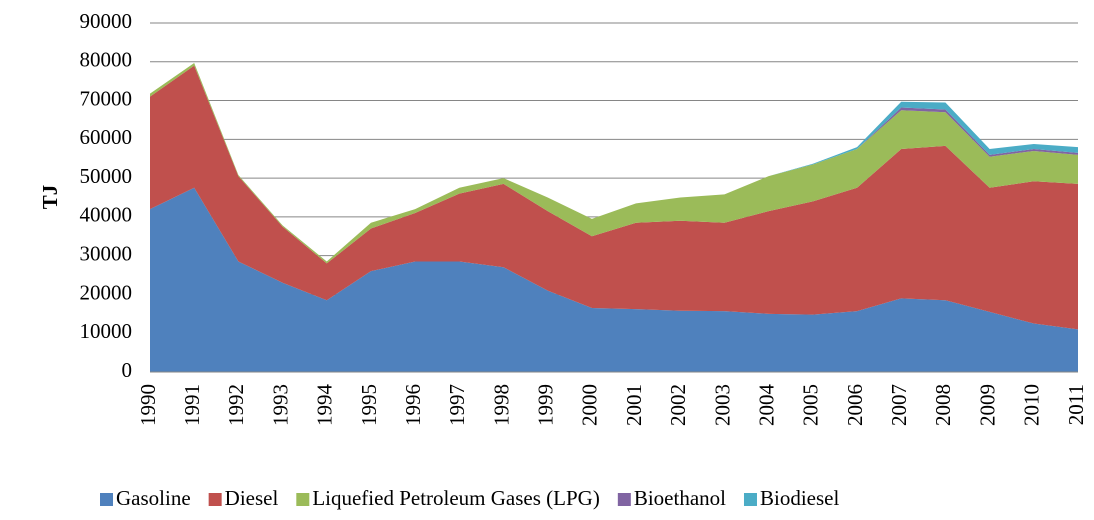  Describe the element at coordinates (634, 405) in the screenshot. I see `x-tick-label: 2001` at that location.